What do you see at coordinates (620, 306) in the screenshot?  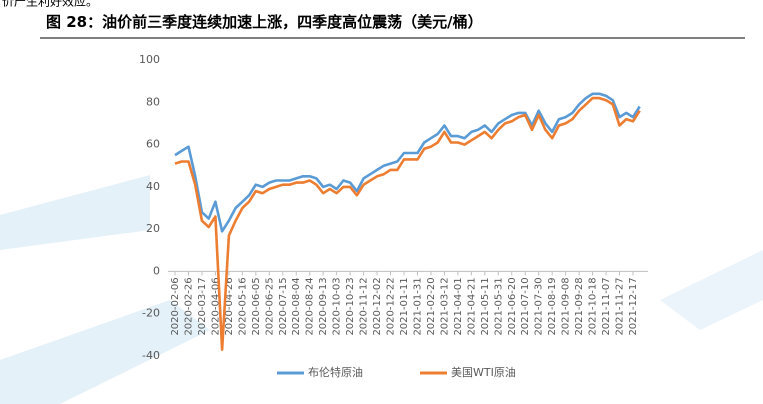 I see `x-tick-label: 2021-11-27` at bounding box center [620, 306].